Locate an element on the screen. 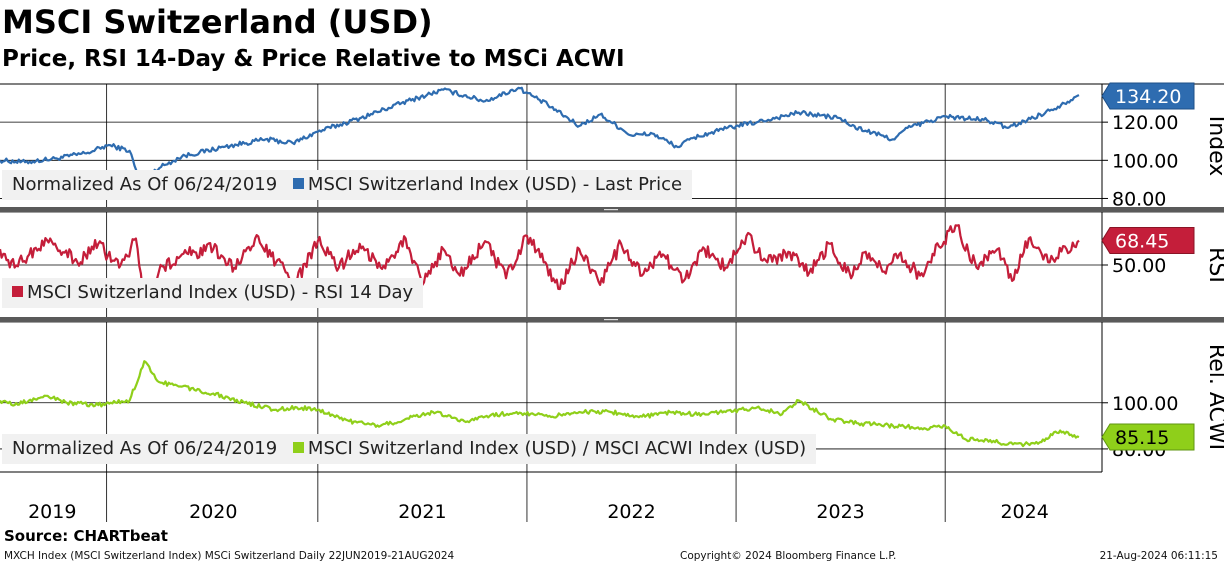 Image resolution: width=1224 pixels, height=566 pixels. tick-label-price-2: 120.00 is located at coordinates (1145, 123).